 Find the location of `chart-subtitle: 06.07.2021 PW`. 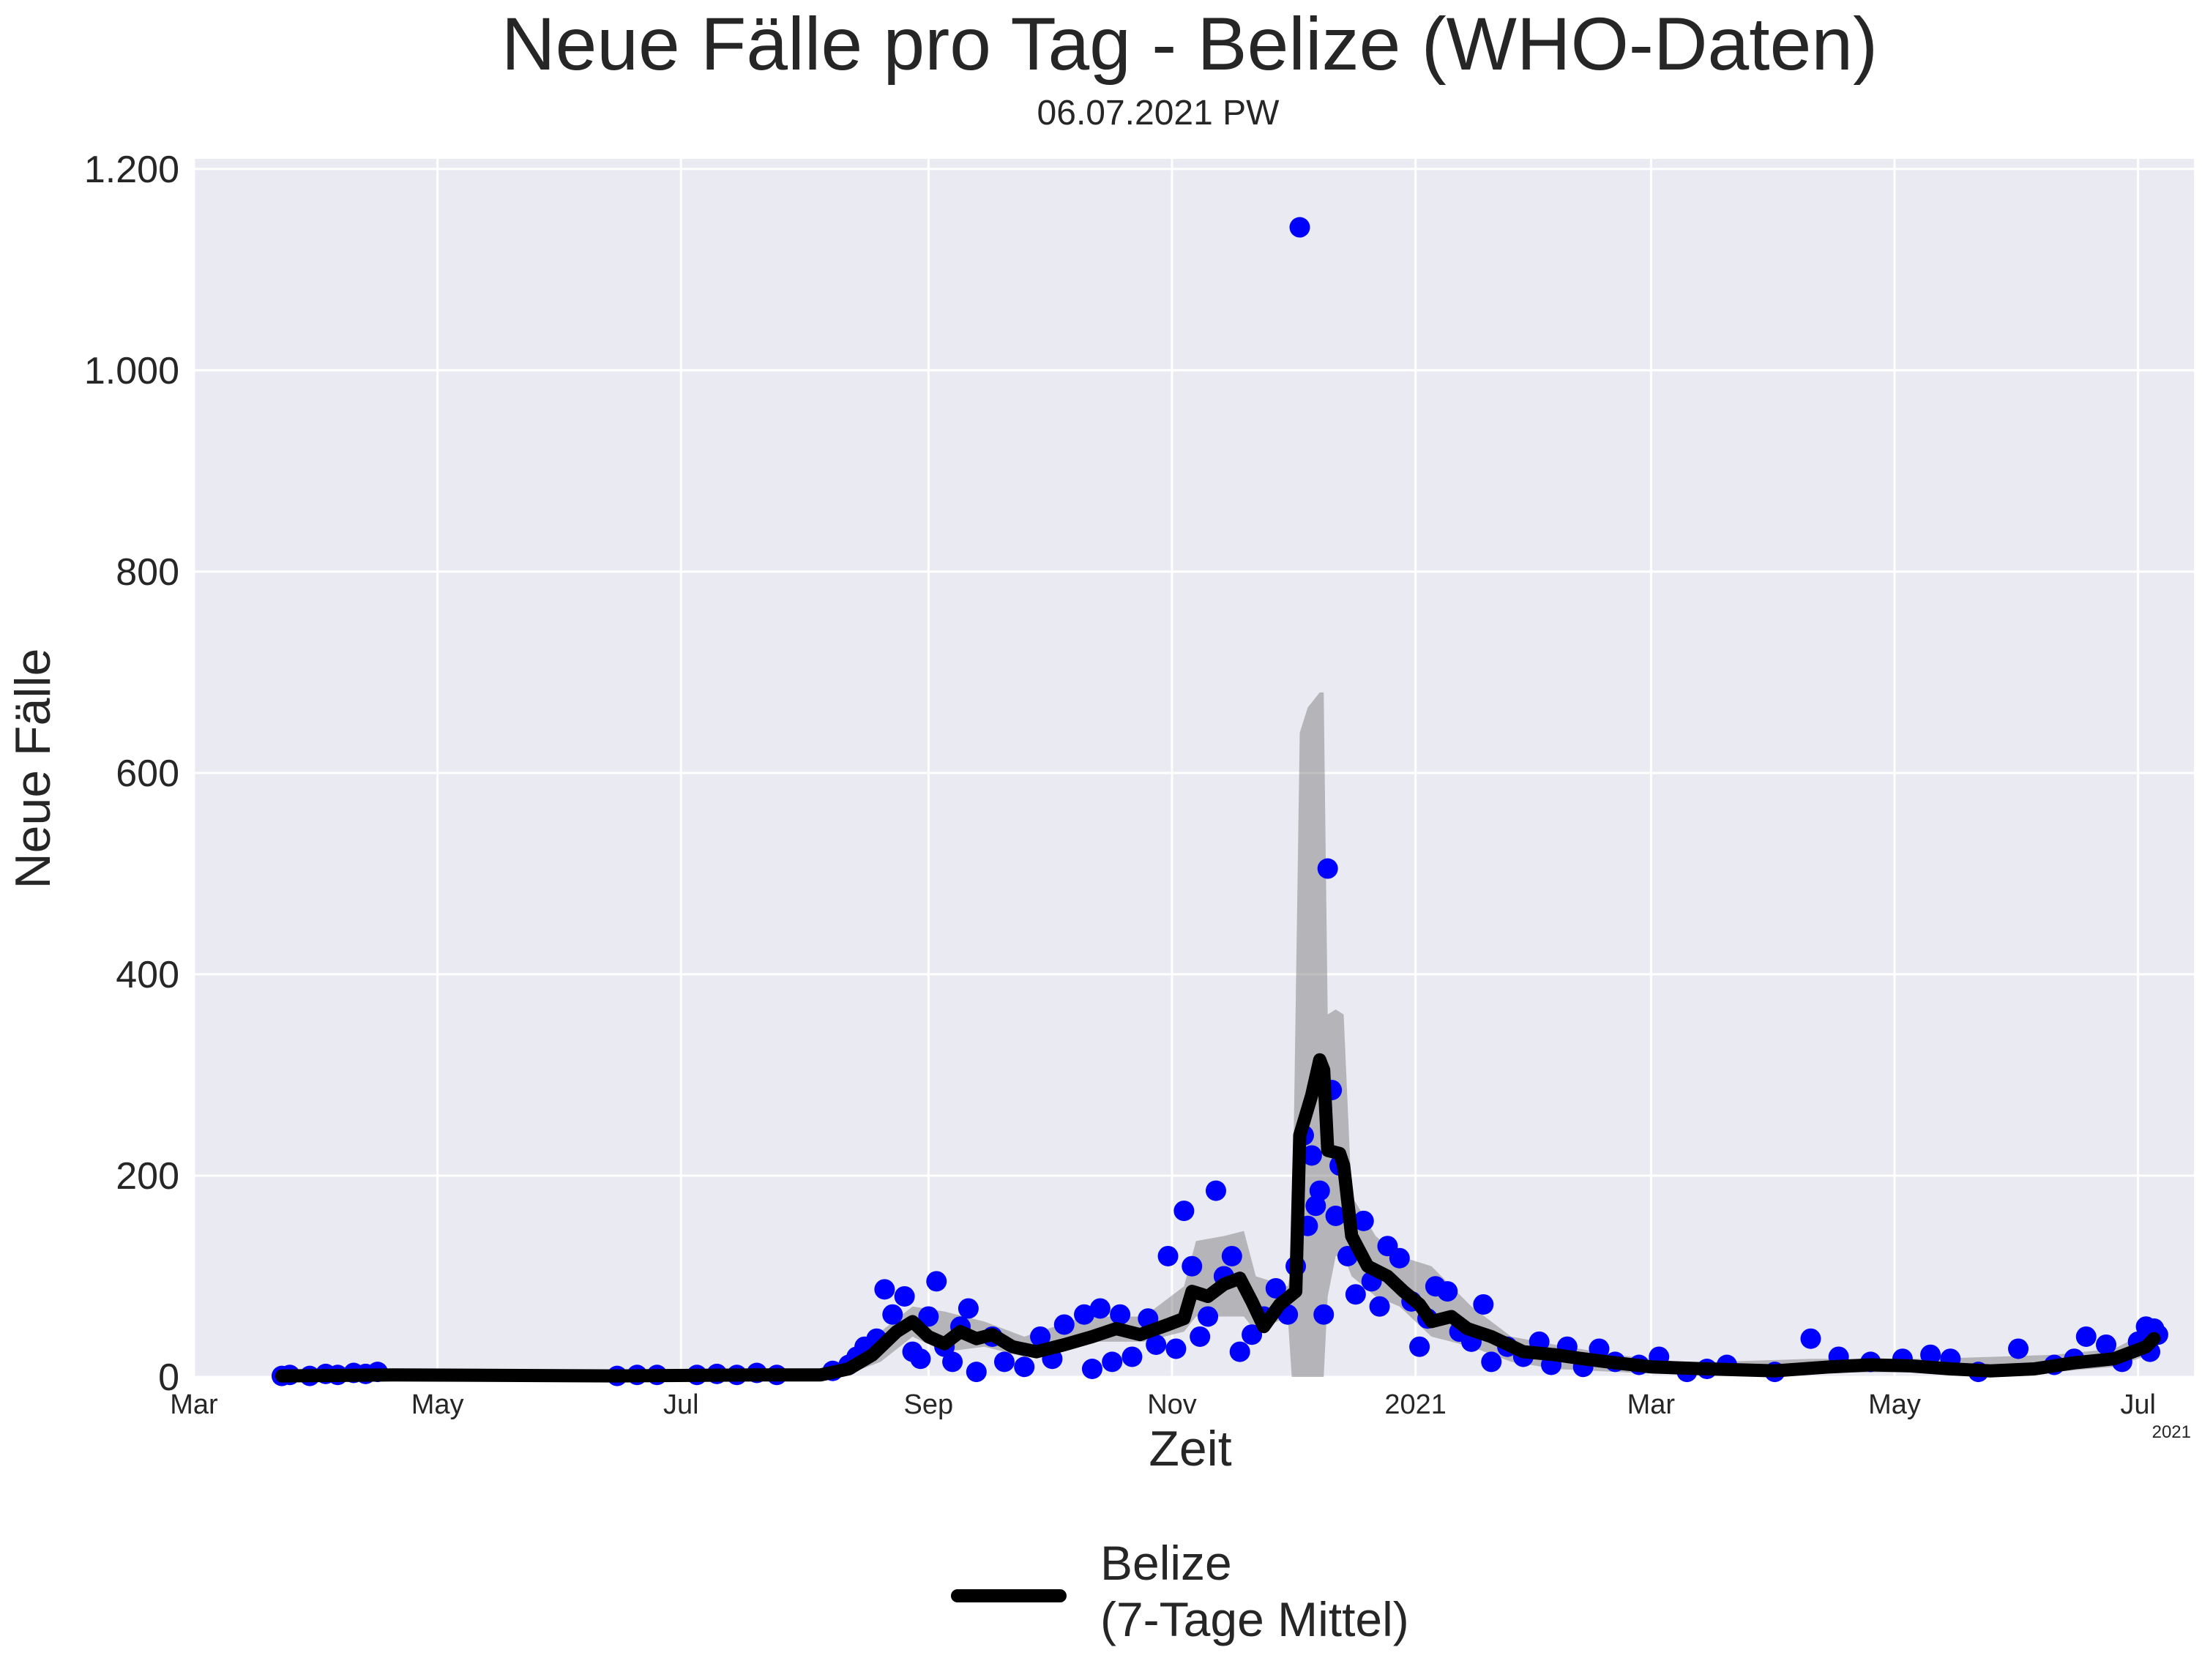

chart-subtitle: 06.07.2021 PW is located at coordinates (1158, 113).